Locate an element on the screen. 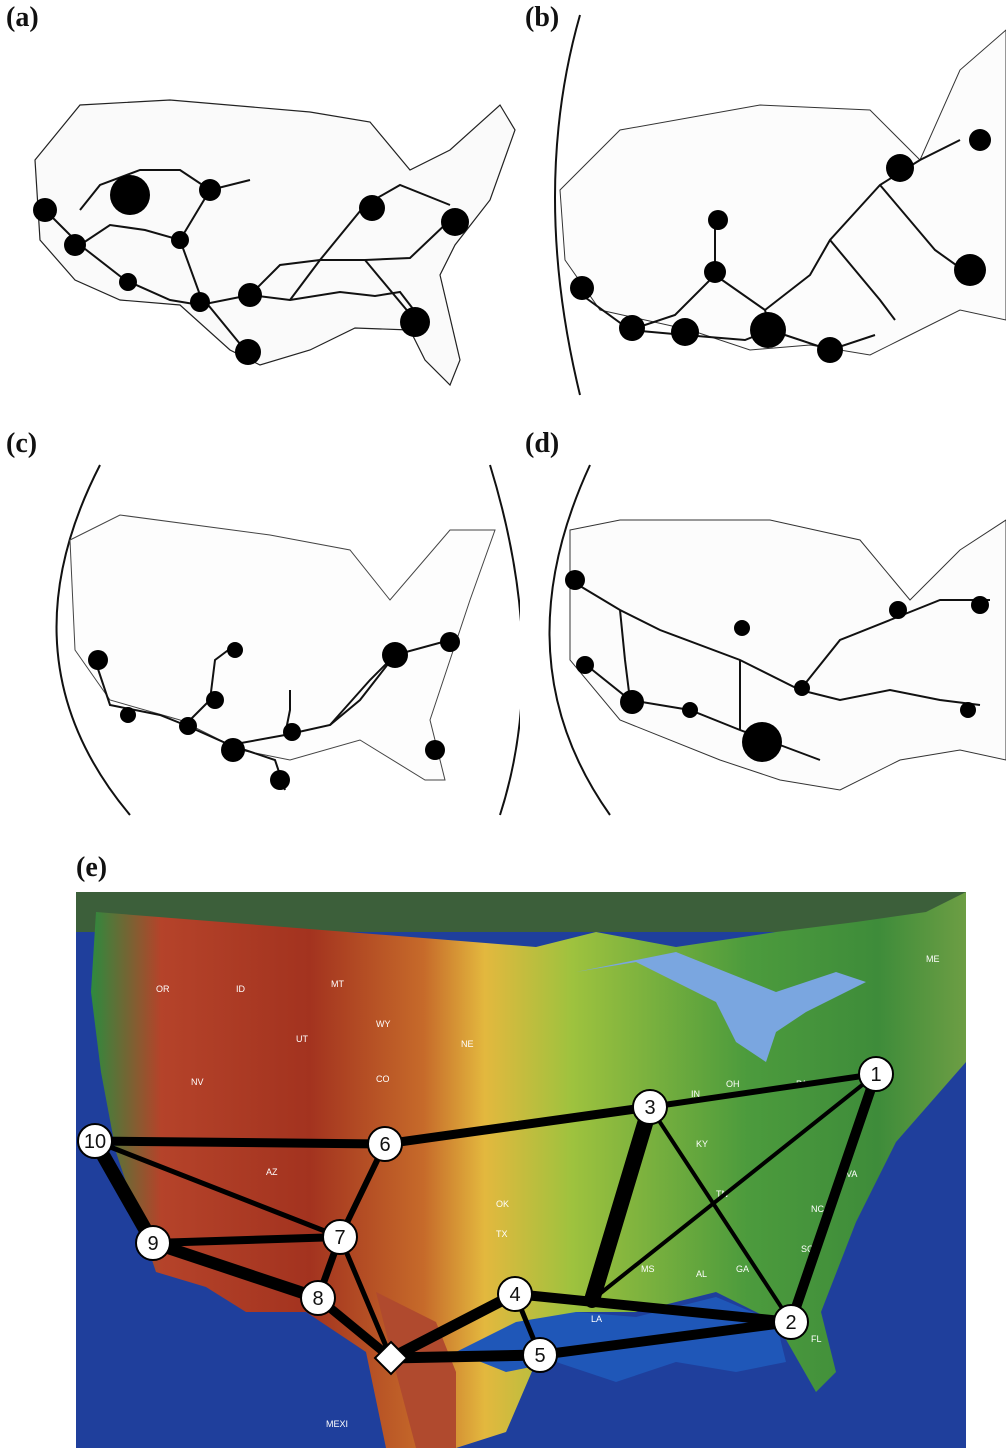 This screenshot has height=1448, width=1006. node-5-label: 5 is located at coordinates (539, 1356).